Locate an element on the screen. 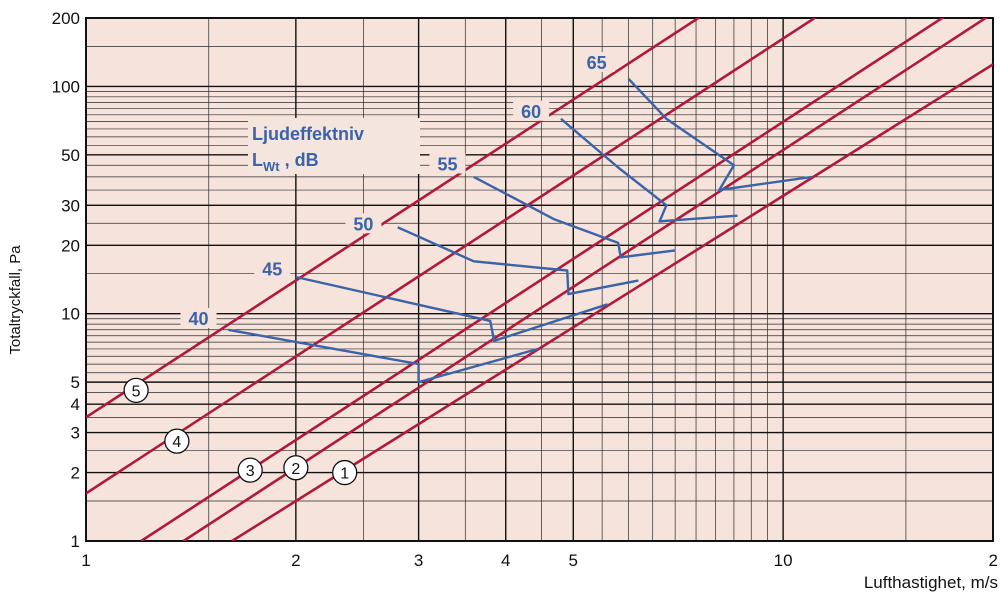 This screenshot has height=596, width=1000. y-tick-label: 10 is located at coordinates (70, 314).